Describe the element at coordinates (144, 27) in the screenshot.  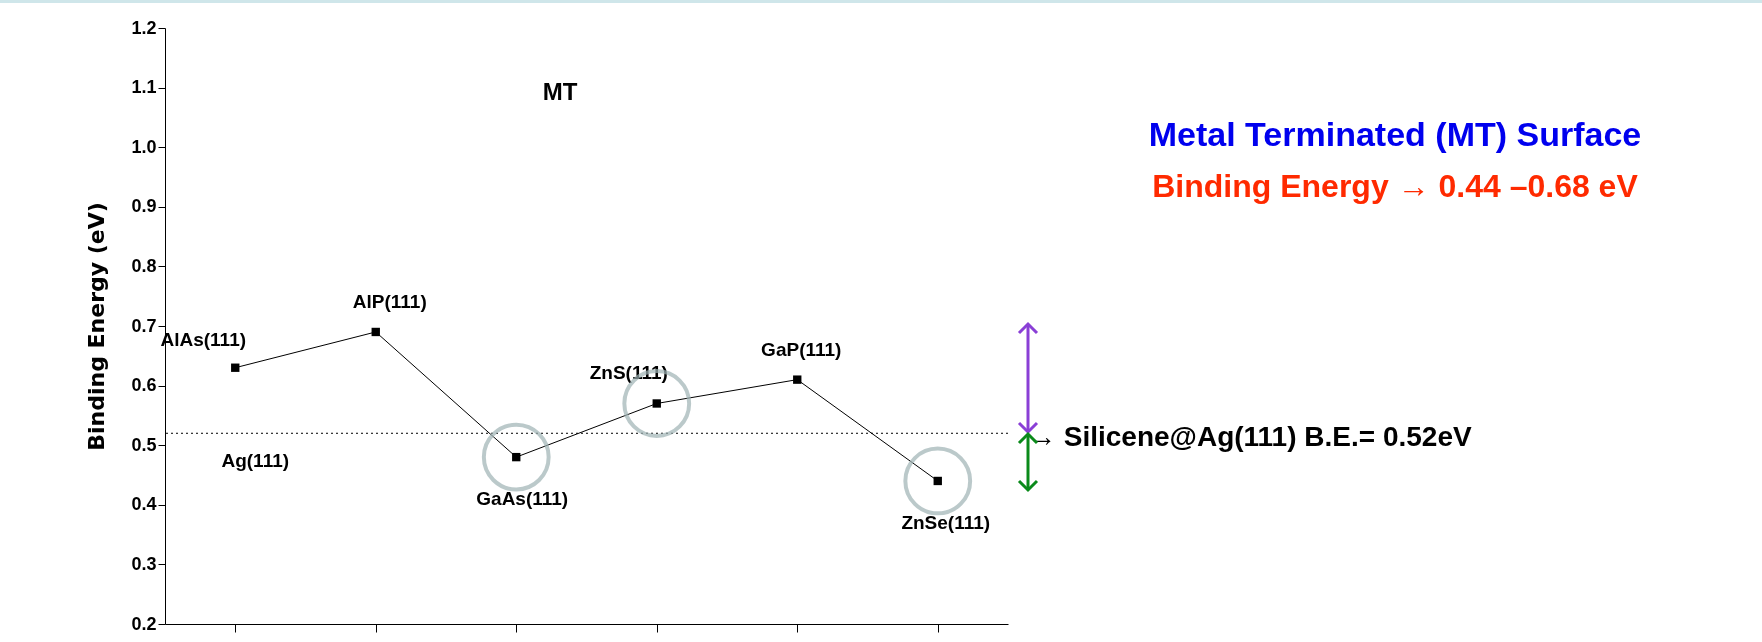
I see `y-tick-label: 1.2` at that location.